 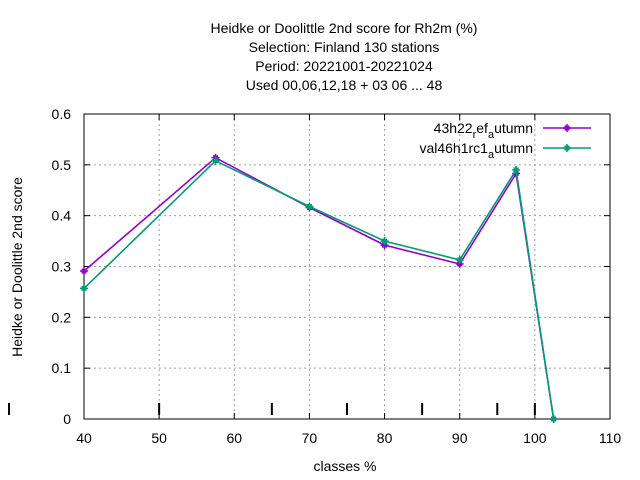 I want to click on y-tick-label: 0.1, so click(x=62, y=368).